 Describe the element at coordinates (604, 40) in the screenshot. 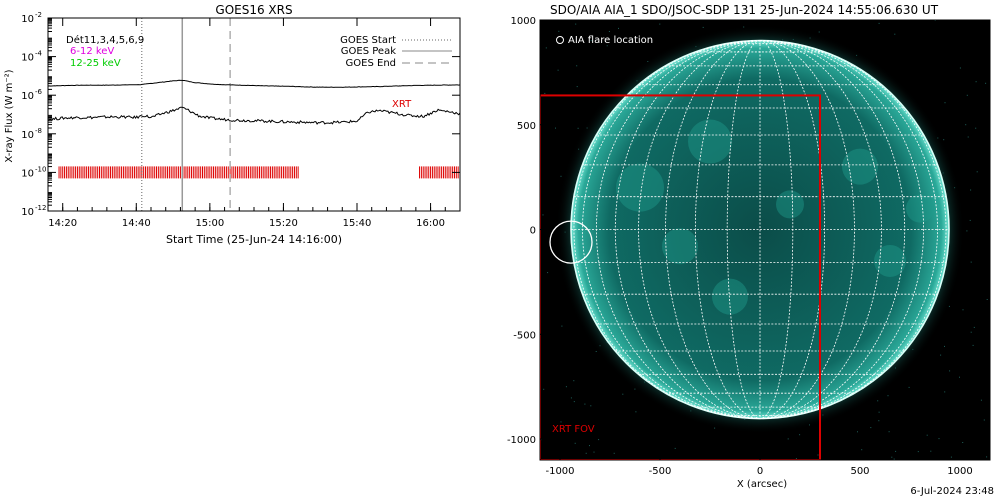

I see `flare-location-legend: AIA flare location` at that location.